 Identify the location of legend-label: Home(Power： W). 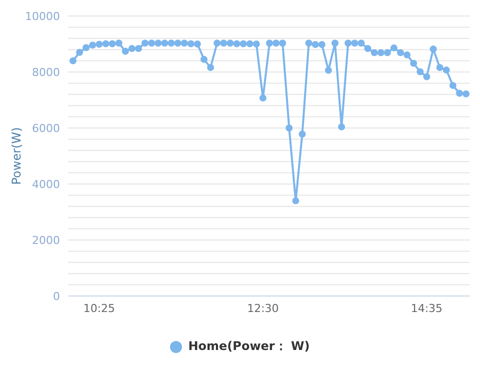
(248, 346).